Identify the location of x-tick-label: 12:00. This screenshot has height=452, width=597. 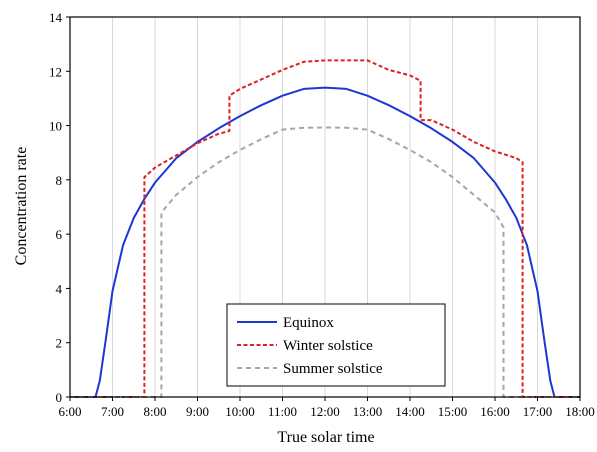
(325, 411).